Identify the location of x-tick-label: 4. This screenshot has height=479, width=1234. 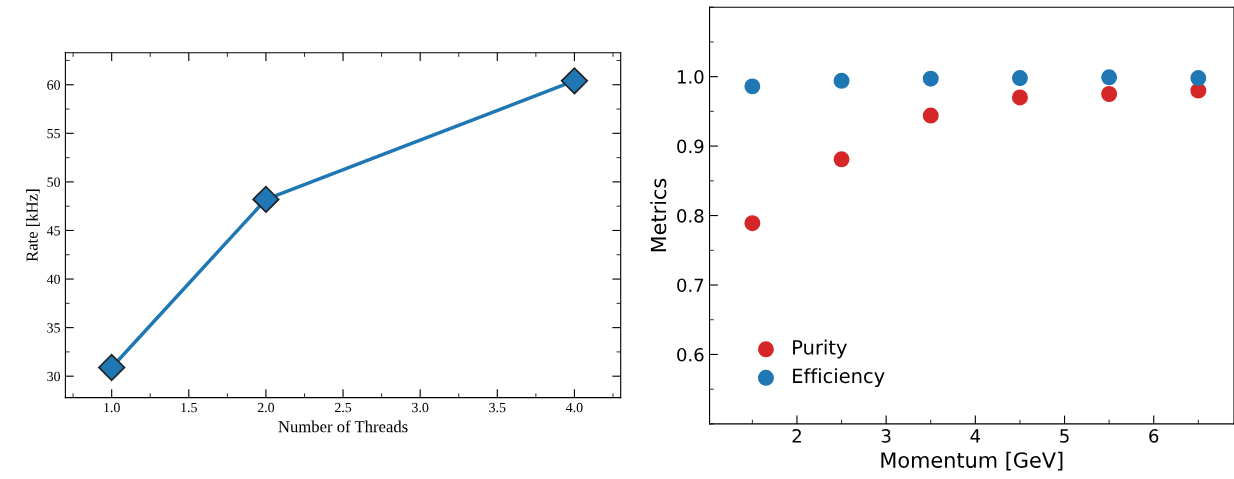
(975, 436).